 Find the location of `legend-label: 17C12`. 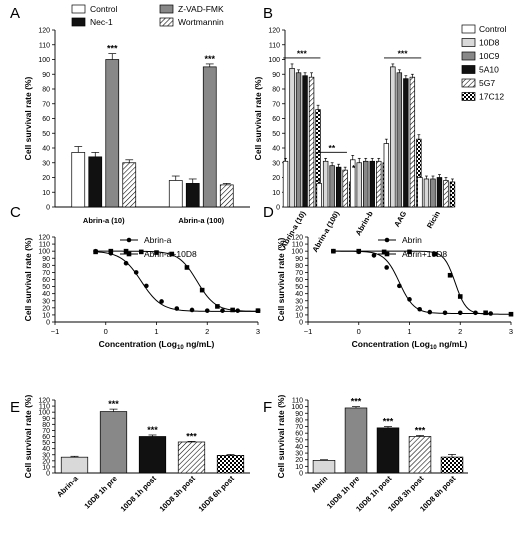

legend-label: 17C12 is located at coordinates (491, 97).